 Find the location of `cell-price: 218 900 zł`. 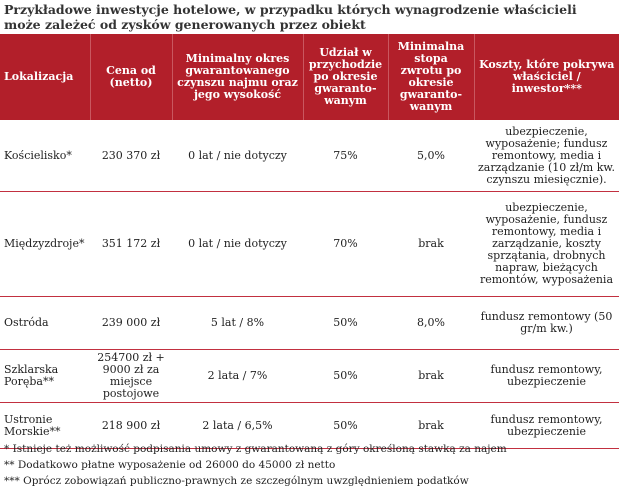

cell-price: 218 900 zł is located at coordinates (131, 425).